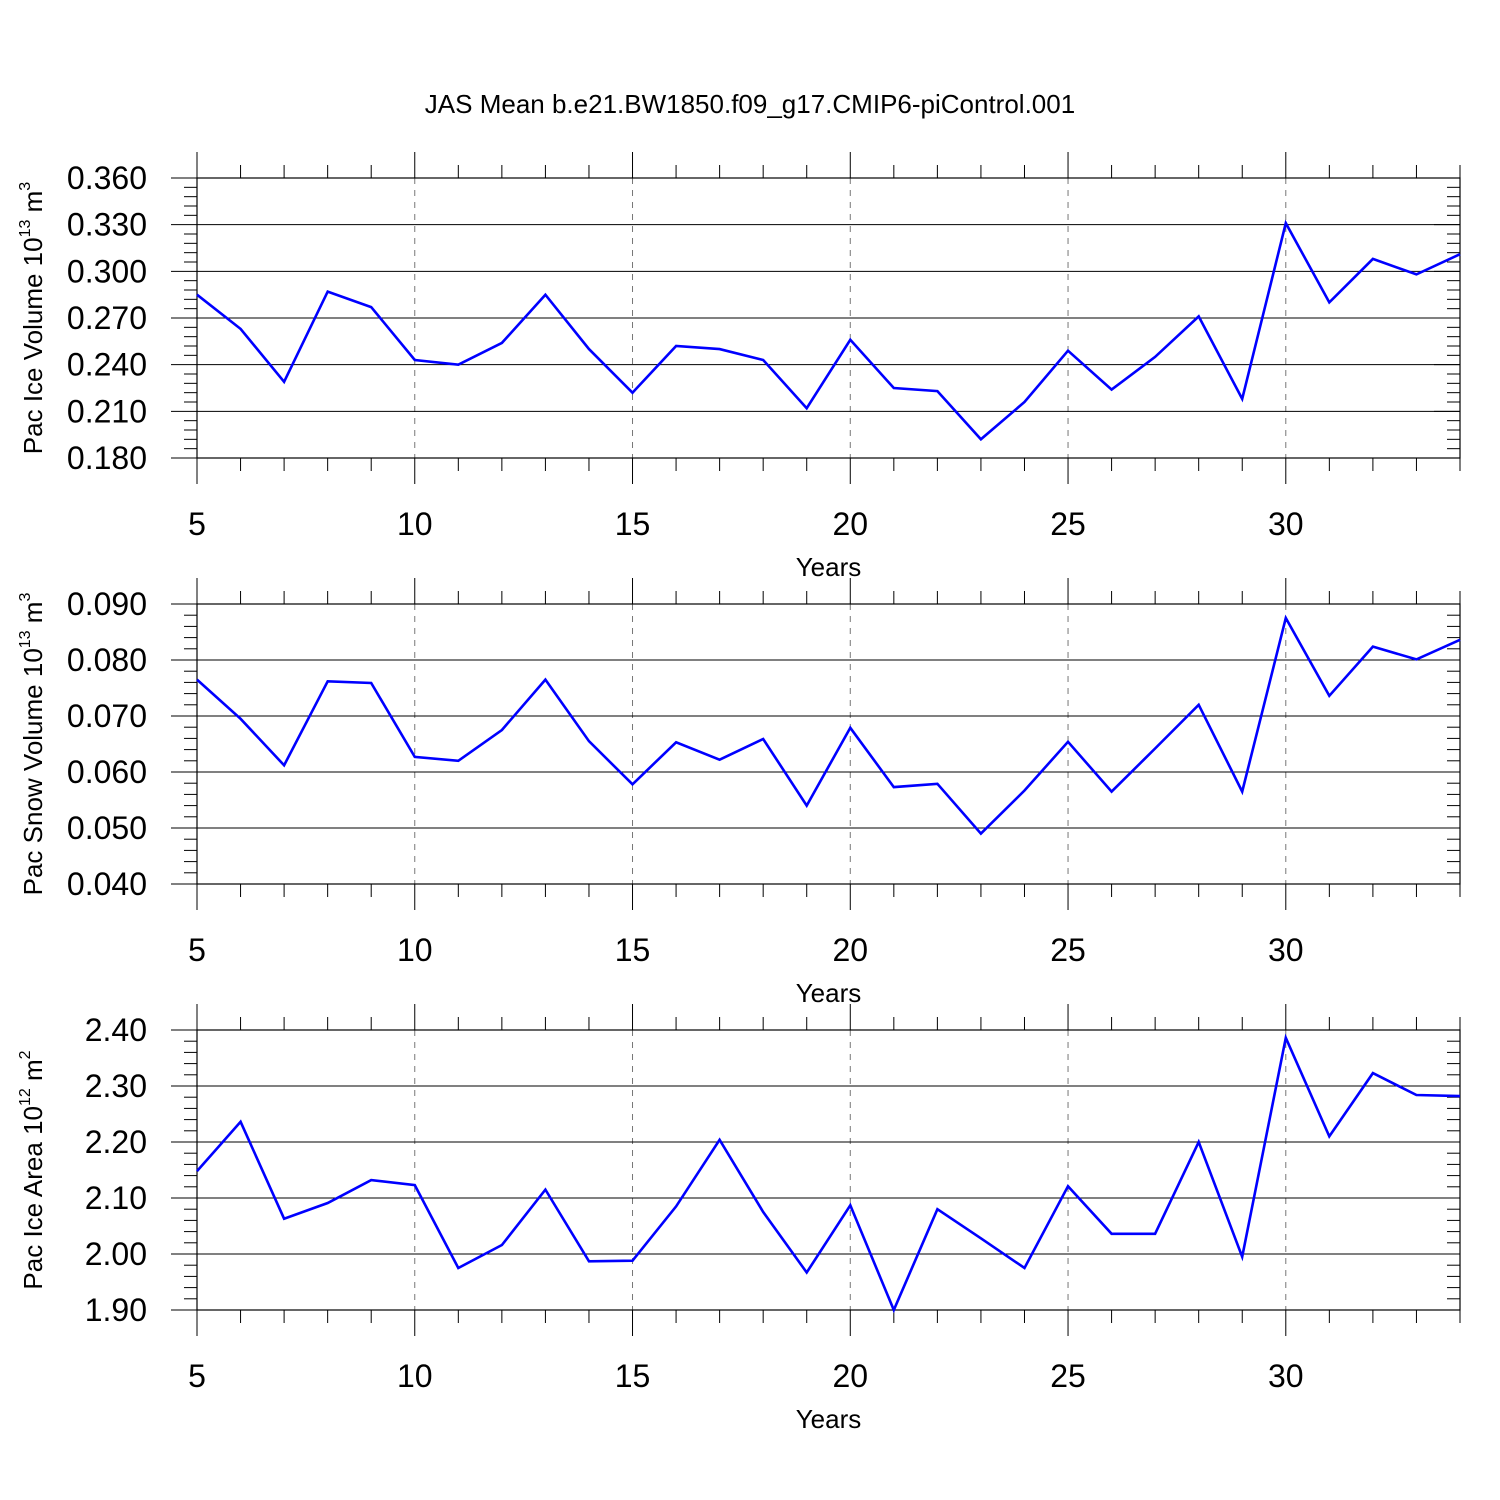 The width and height of the screenshot is (1500, 1500). Describe the element at coordinates (116, 1198) in the screenshot. I see `y-tick-label: 2.10` at that location.